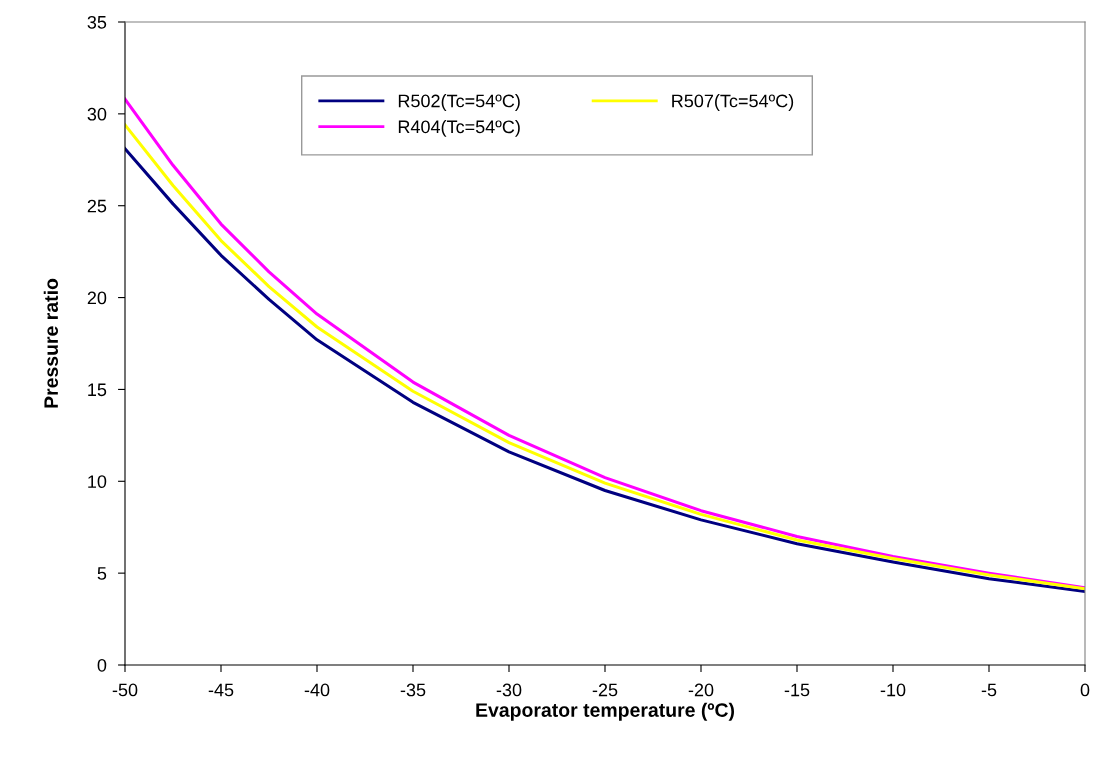 Image resolution: width=1099 pixels, height=775 pixels. What do you see at coordinates (413, 690) in the screenshot?
I see `x-tick-label: -35` at bounding box center [413, 690].